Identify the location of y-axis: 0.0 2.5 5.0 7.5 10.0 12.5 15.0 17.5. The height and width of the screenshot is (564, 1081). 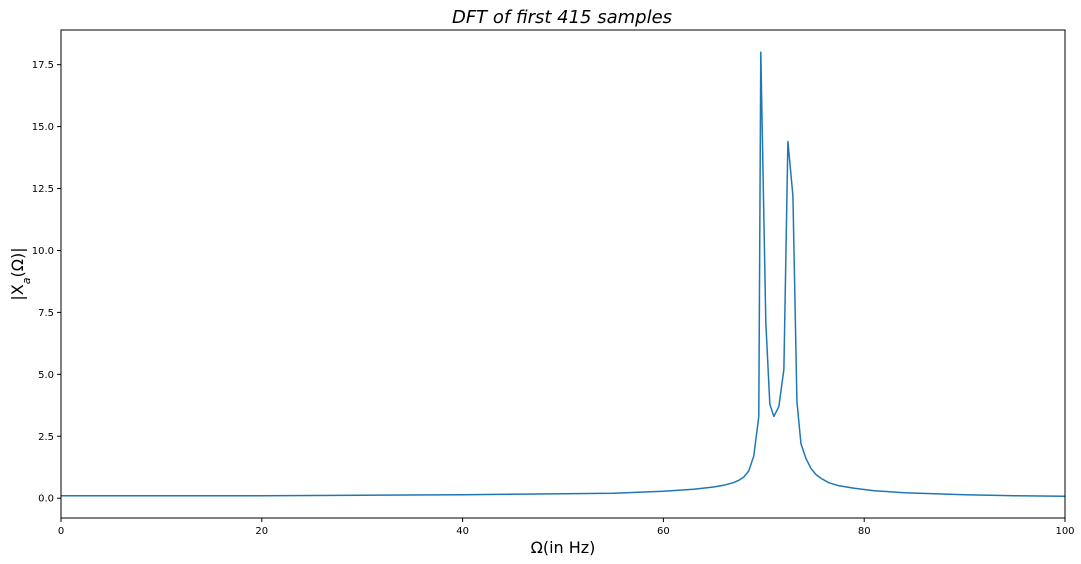
(46, 282).